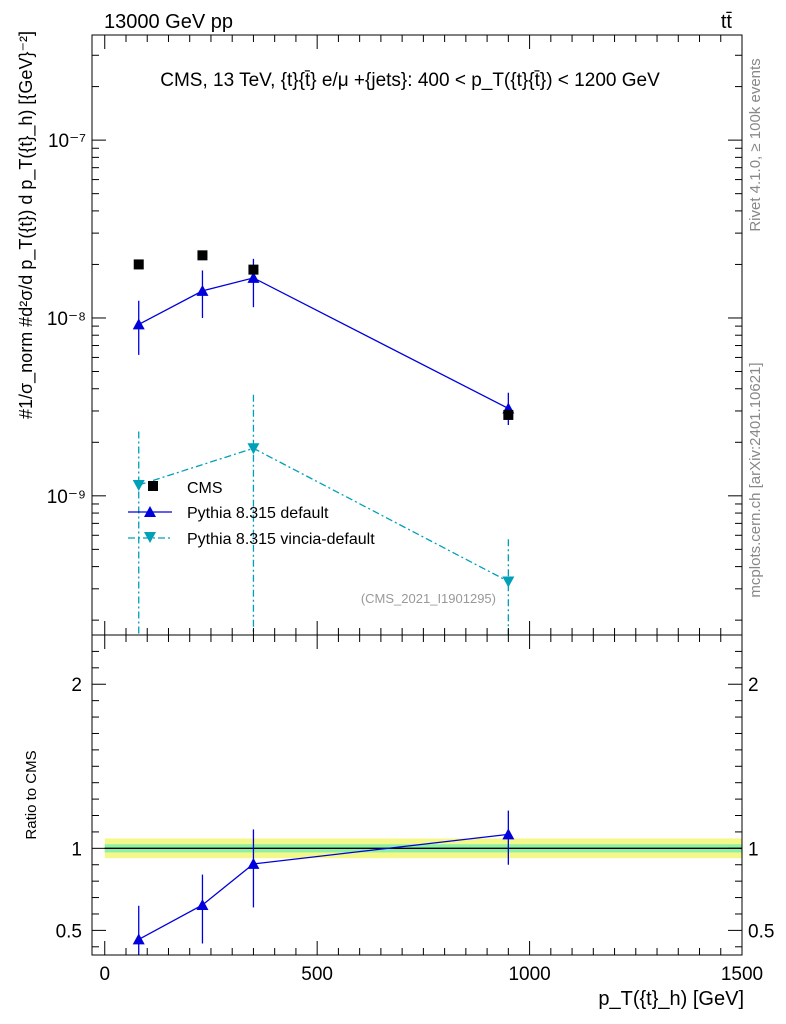 The image size is (786, 1024). What do you see at coordinates (150, 511) in the screenshot?
I see `legend-default-marker` at bounding box center [150, 511].